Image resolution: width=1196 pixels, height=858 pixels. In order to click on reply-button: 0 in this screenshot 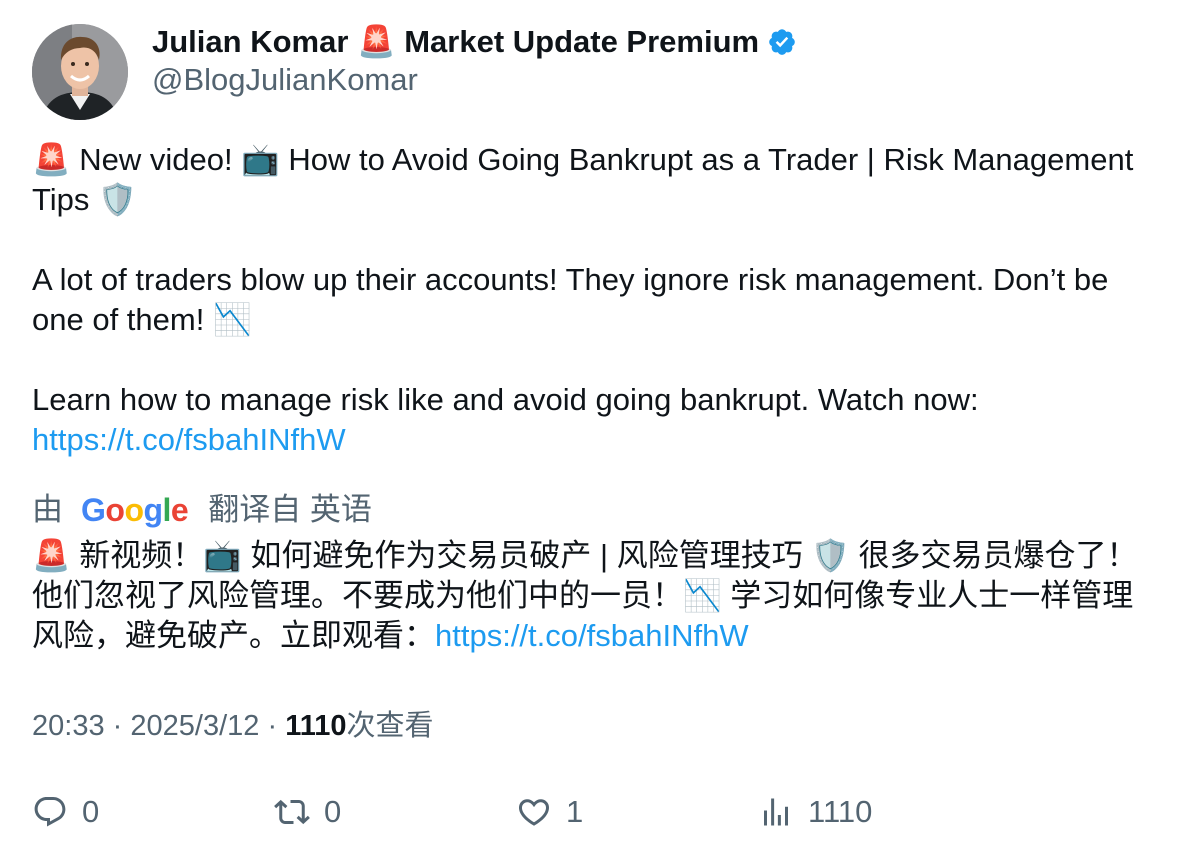, I will do `click(65, 812)`.